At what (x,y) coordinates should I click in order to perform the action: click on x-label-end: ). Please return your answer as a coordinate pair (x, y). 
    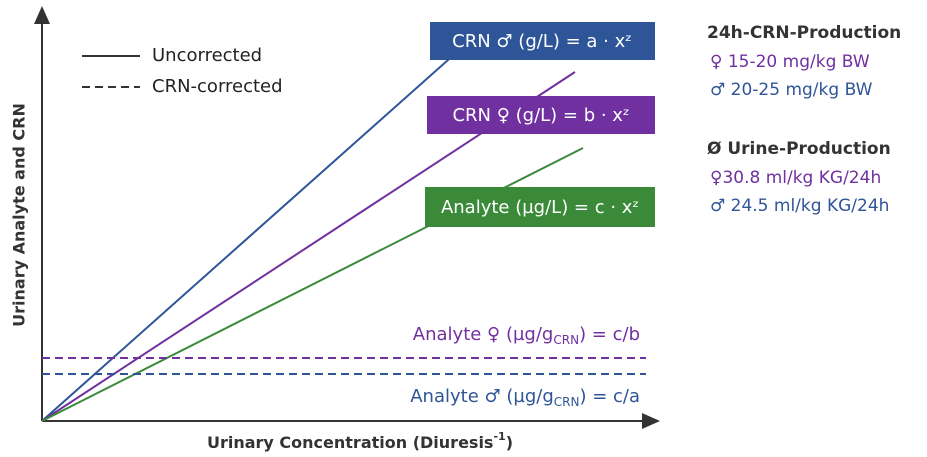
    Looking at the image, I should click on (509, 442).